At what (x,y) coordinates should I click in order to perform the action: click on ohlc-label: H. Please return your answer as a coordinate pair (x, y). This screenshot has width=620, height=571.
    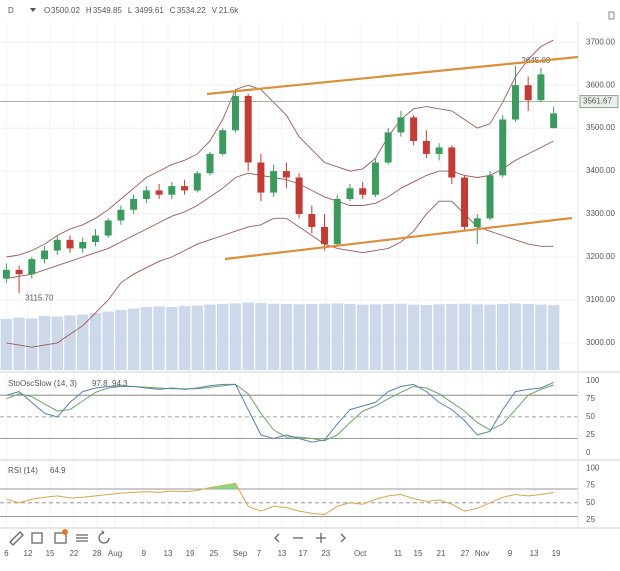
    Looking at the image, I should click on (89, 10).